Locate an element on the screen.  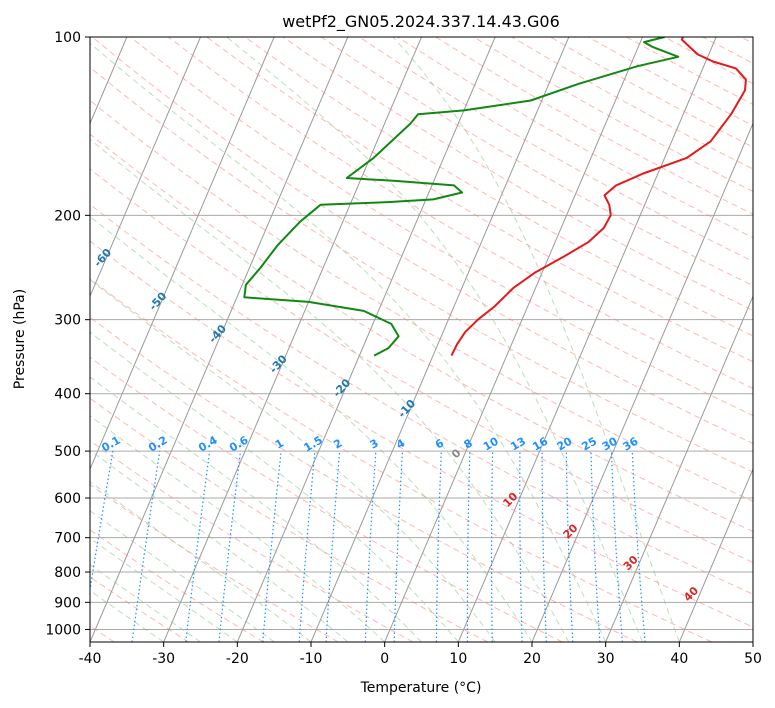
y-tick-label: 600 is located at coordinates (67, 499).